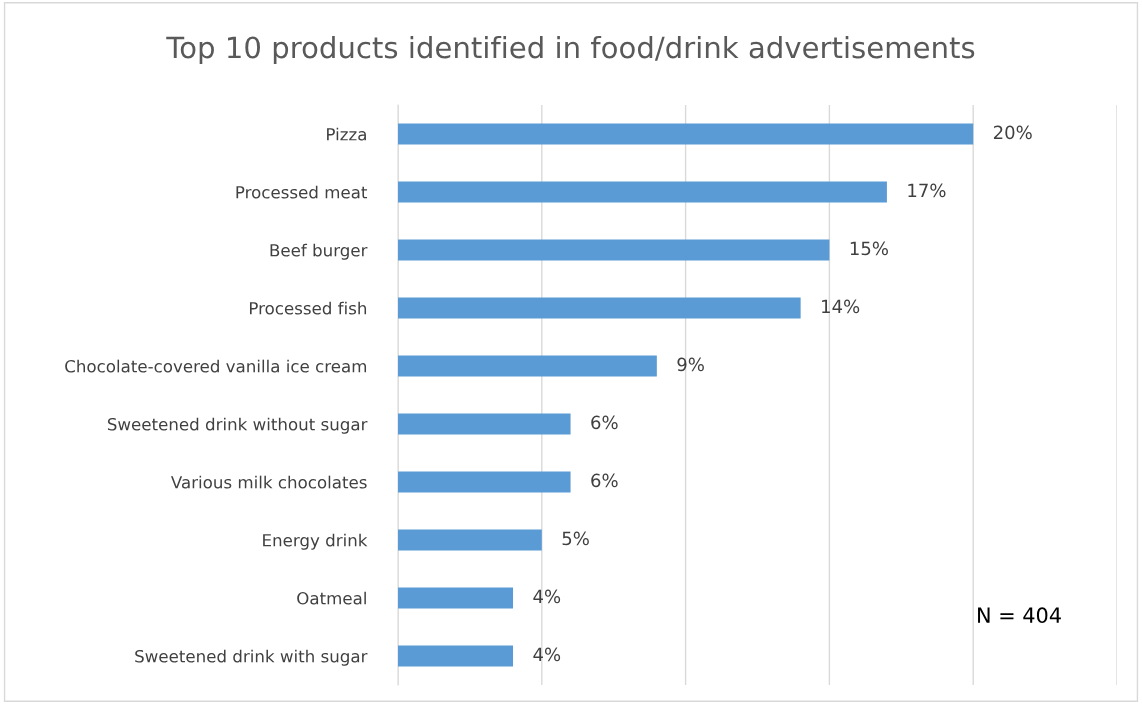 The width and height of the screenshot is (1142, 704). What do you see at coordinates (308, 308) in the screenshot?
I see `y-tick-label: Processed fish` at bounding box center [308, 308].